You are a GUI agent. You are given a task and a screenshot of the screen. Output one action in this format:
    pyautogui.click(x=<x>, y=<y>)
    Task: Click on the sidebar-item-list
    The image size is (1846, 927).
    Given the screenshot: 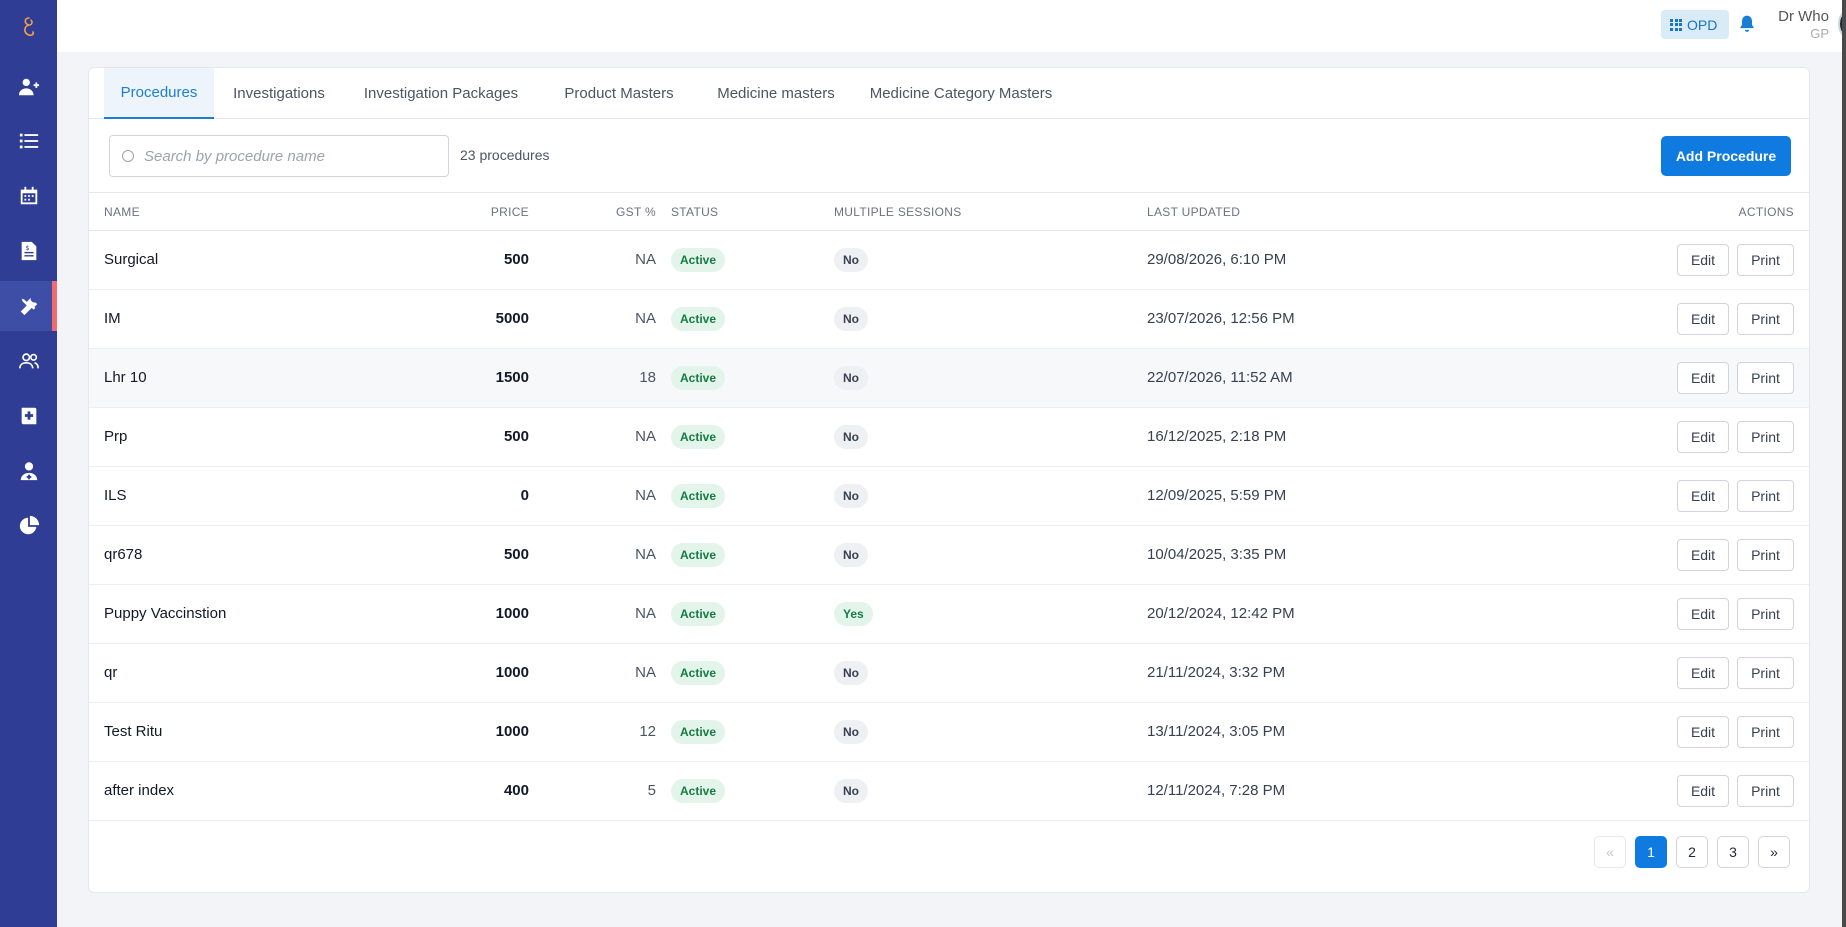 What is the action you would take?
    pyautogui.click(x=28, y=141)
    